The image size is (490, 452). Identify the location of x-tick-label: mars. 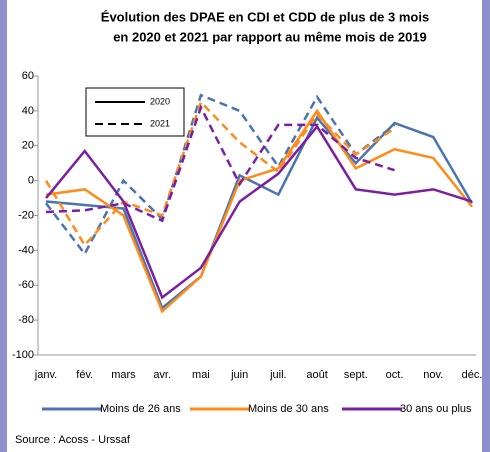
(123, 375).